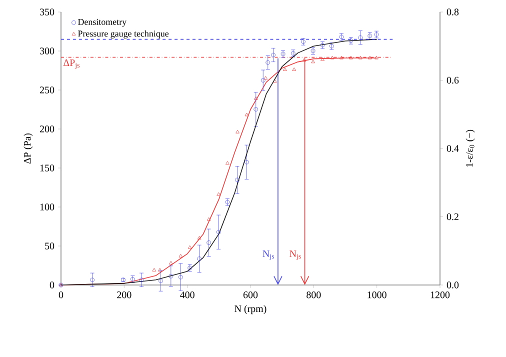  I want to click on y-tick-label: 300, so click(47, 51).